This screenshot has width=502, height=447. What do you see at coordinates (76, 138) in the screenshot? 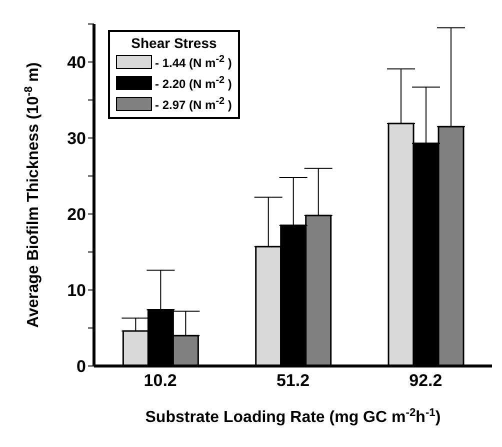
I see `y-tick-label: 30` at bounding box center [76, 138].